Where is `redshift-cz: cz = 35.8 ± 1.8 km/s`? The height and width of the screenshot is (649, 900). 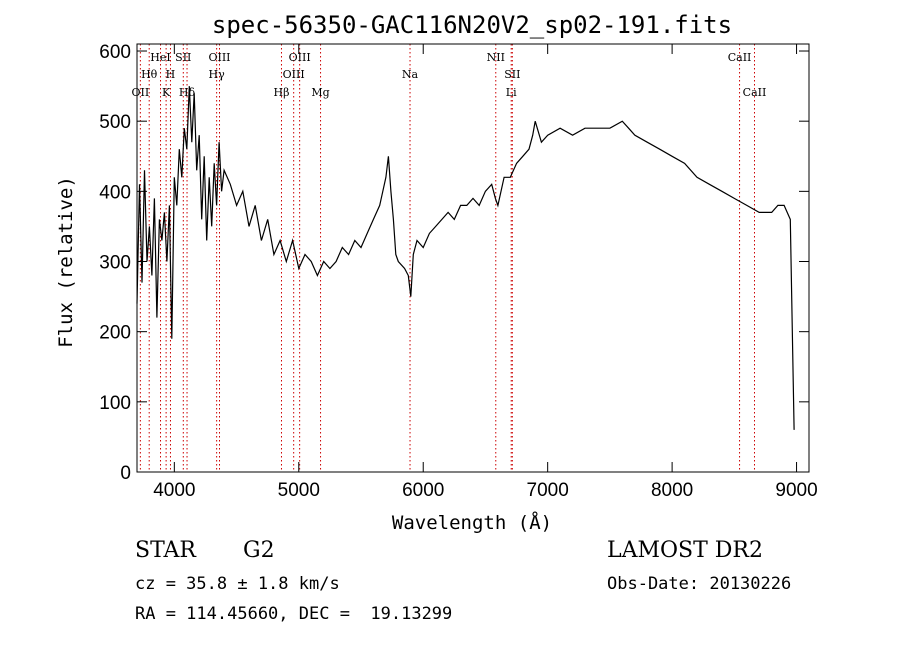 redshift-cz: cz = 35.8 ± 1.8 km/s is located at coordinates (237, 584).